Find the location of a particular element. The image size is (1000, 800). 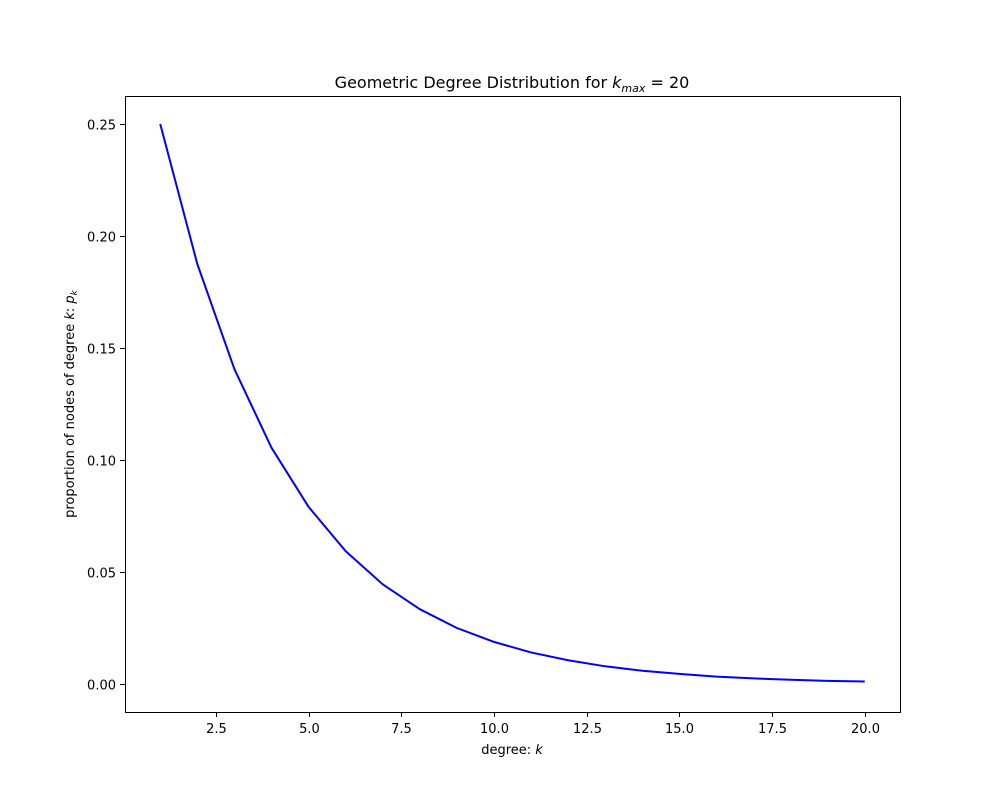

y-tick-label: 0.25 is located at coordinates (101, 126).